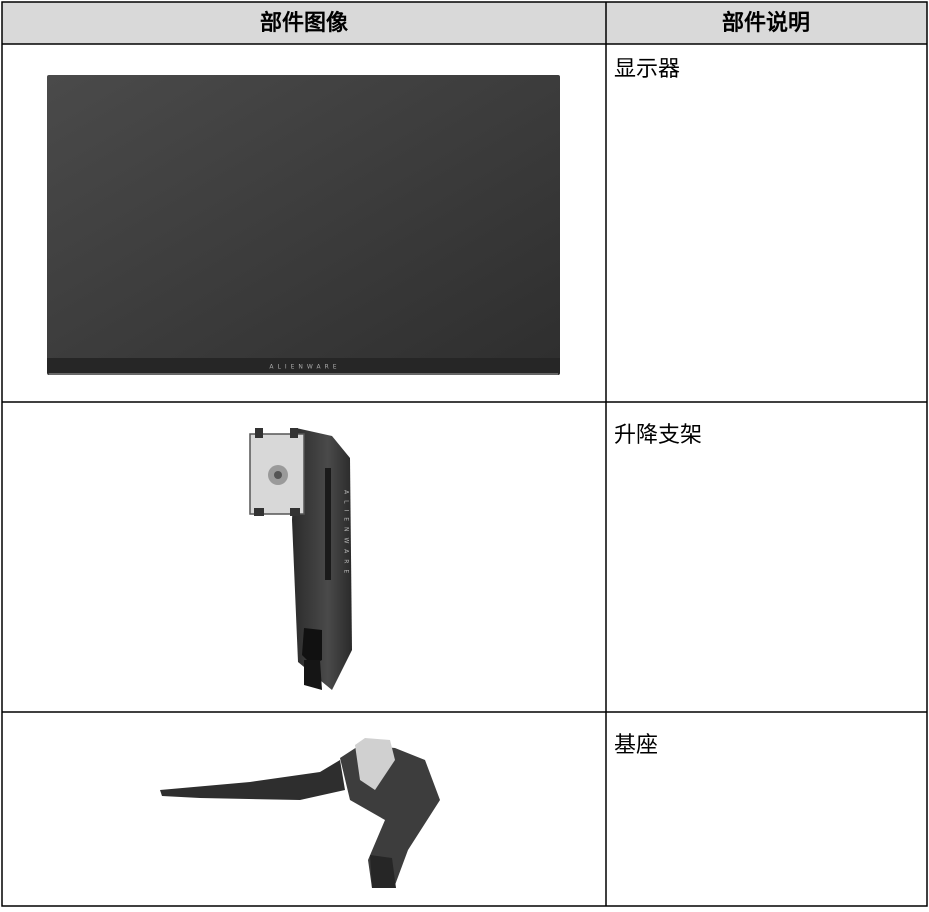  What do you see at coordinates (300, 559) in the screenshot?
I see `stand-image: ALIENWARE` at bounding box center [300, 559].